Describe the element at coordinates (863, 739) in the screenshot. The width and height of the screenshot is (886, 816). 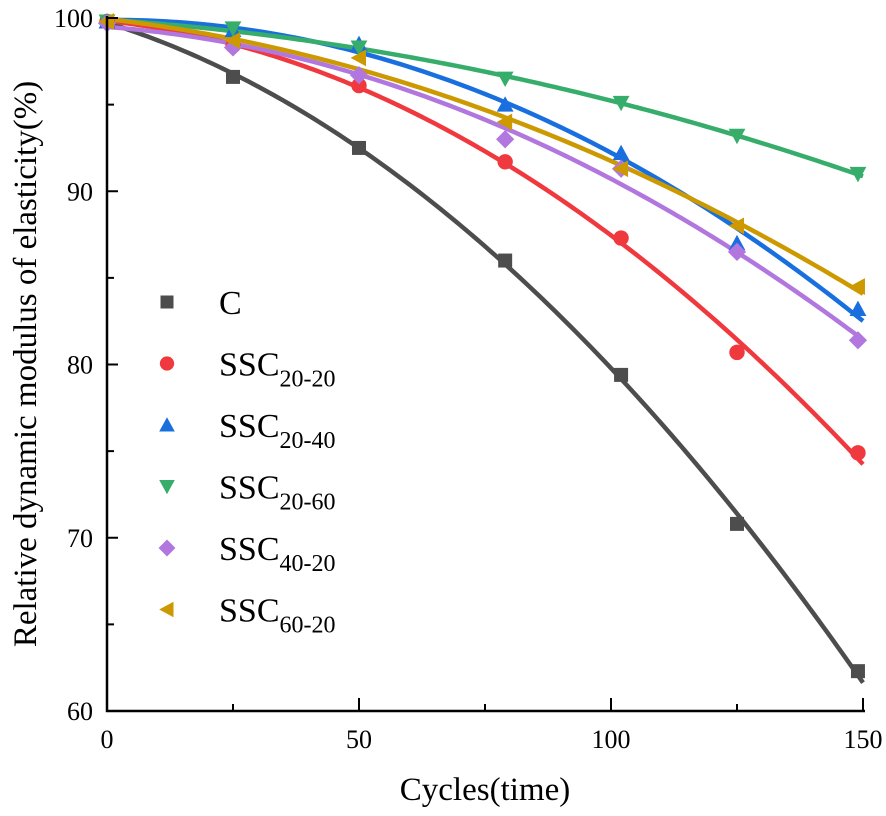
I see `x-tick-label: 150` at that location.